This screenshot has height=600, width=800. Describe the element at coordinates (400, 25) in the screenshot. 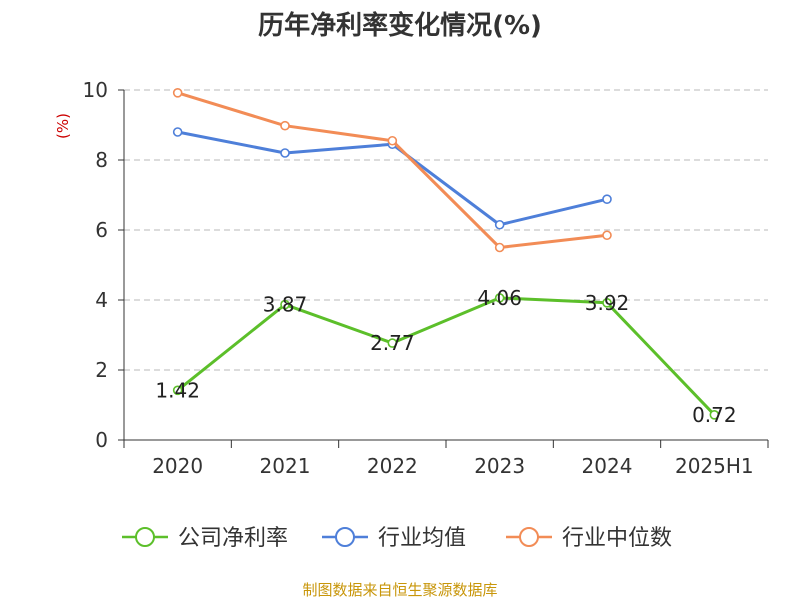

I see `chart-title: 历年净利率变化情况(%)` at that location.